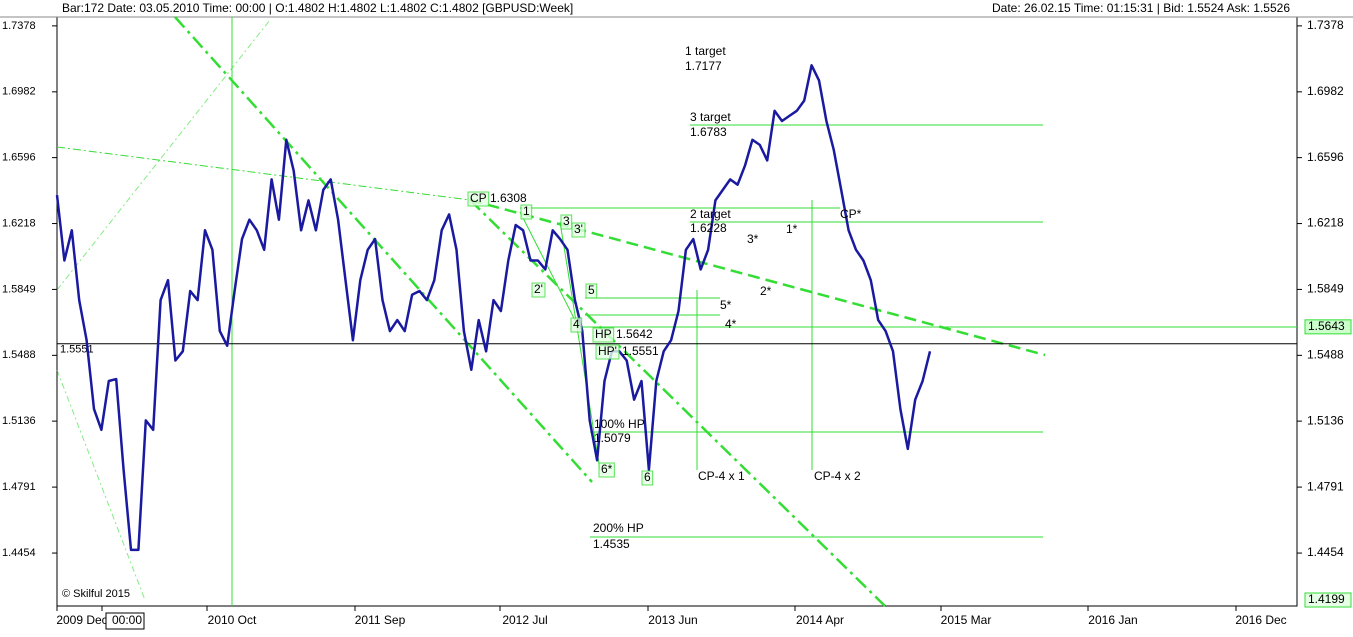 The image size is (1353, 637). Describe the element at coordinates (708, 132) in the screenshot. I see `annotation: 1.6783` at that location.